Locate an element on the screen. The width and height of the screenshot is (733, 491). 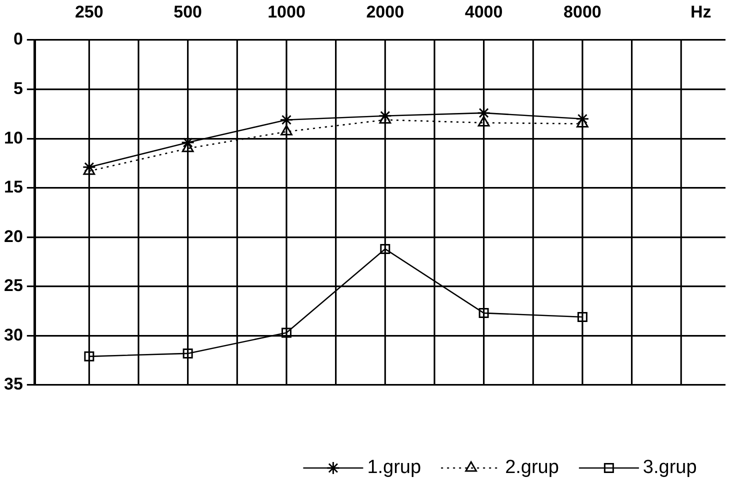
x-tick-label: 4000 is located at coordinates (483, 12).